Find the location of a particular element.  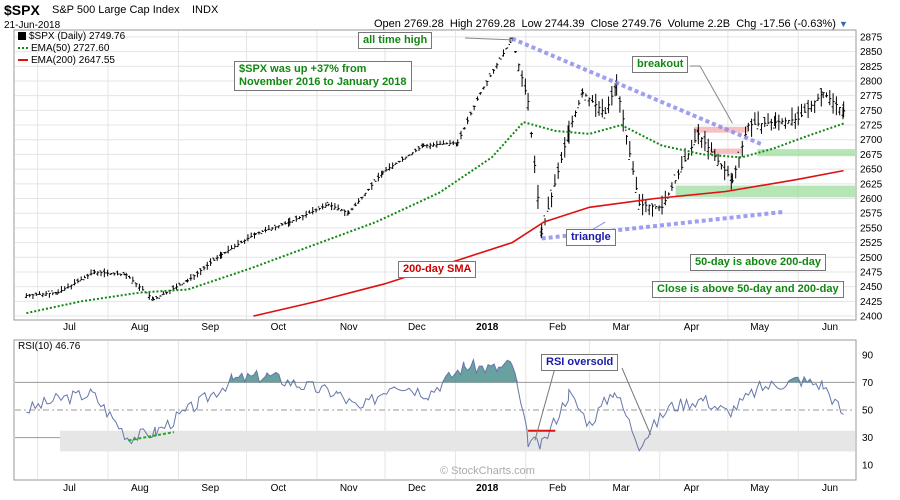

annotation-200-day-sma: 200-day SMA is located at coordinates (437, 269).